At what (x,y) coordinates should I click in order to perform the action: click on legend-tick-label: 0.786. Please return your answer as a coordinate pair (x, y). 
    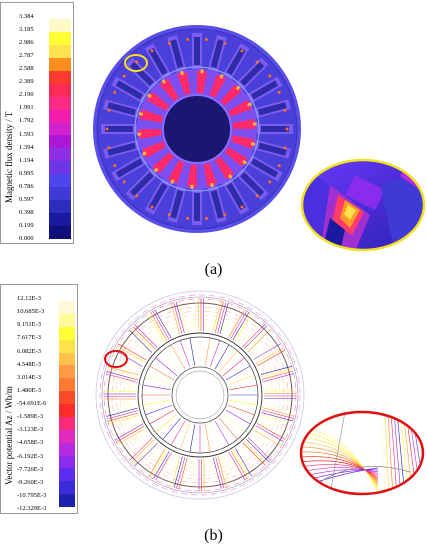
    Looking at the image, I should click on (26, 186).